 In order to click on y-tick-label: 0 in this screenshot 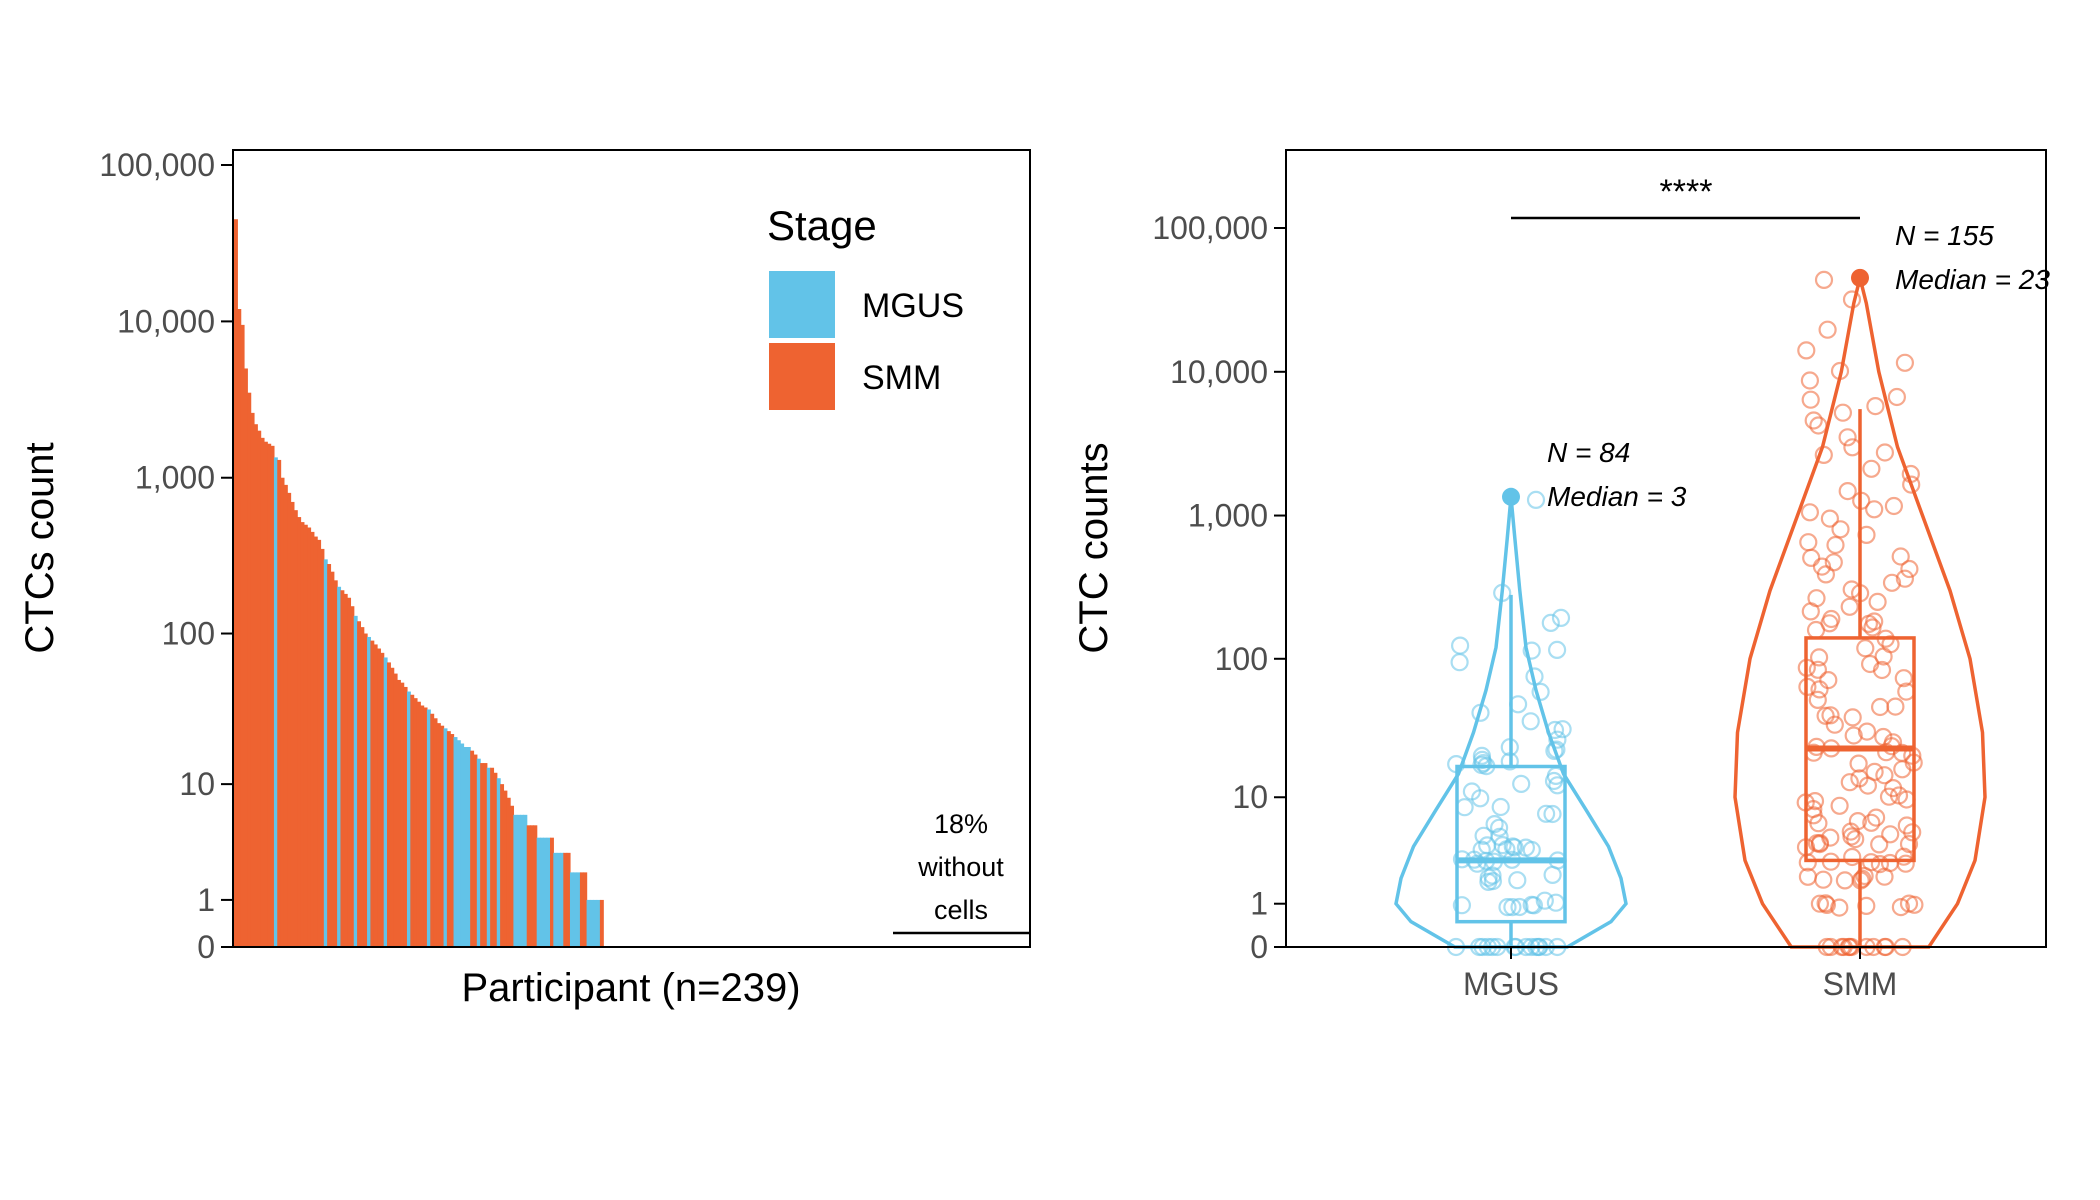, I will do `click(1259, 947)`.